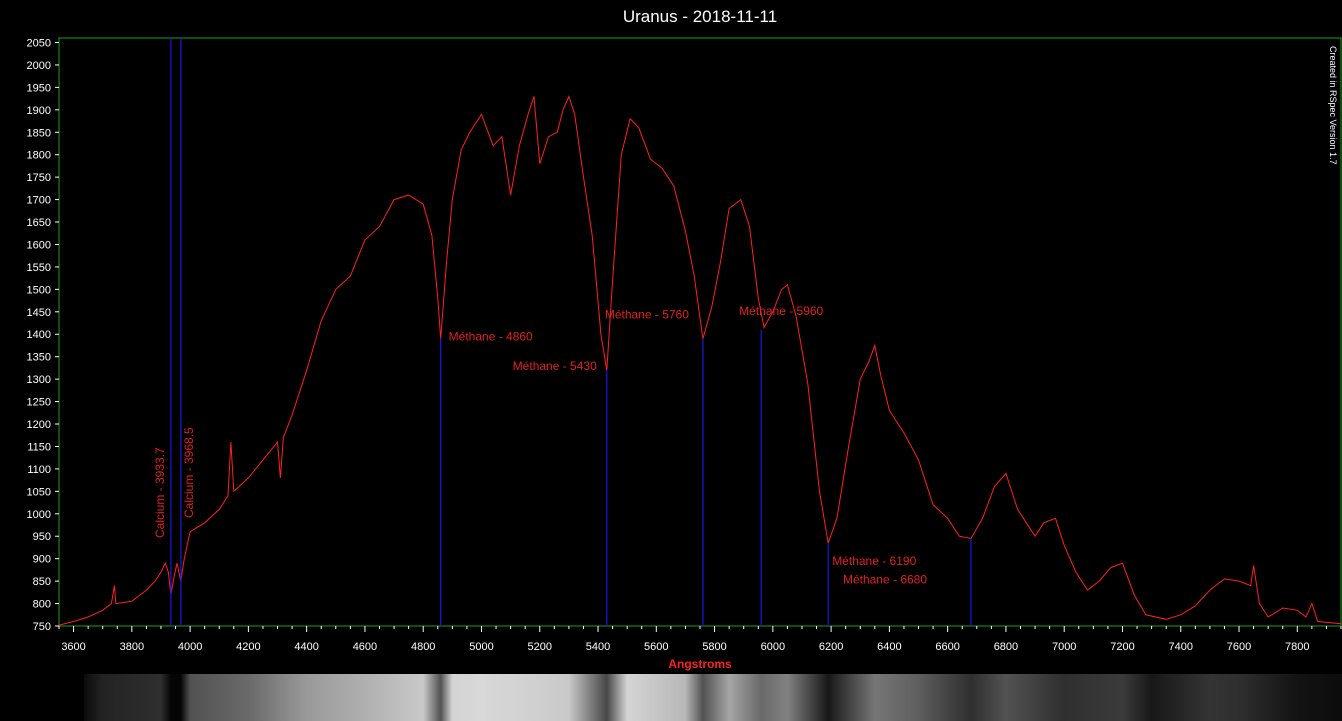  Describe the element at coordinates (874, 561) in the screenshot. I see `marker-label: Méthane - 6190` at that location.